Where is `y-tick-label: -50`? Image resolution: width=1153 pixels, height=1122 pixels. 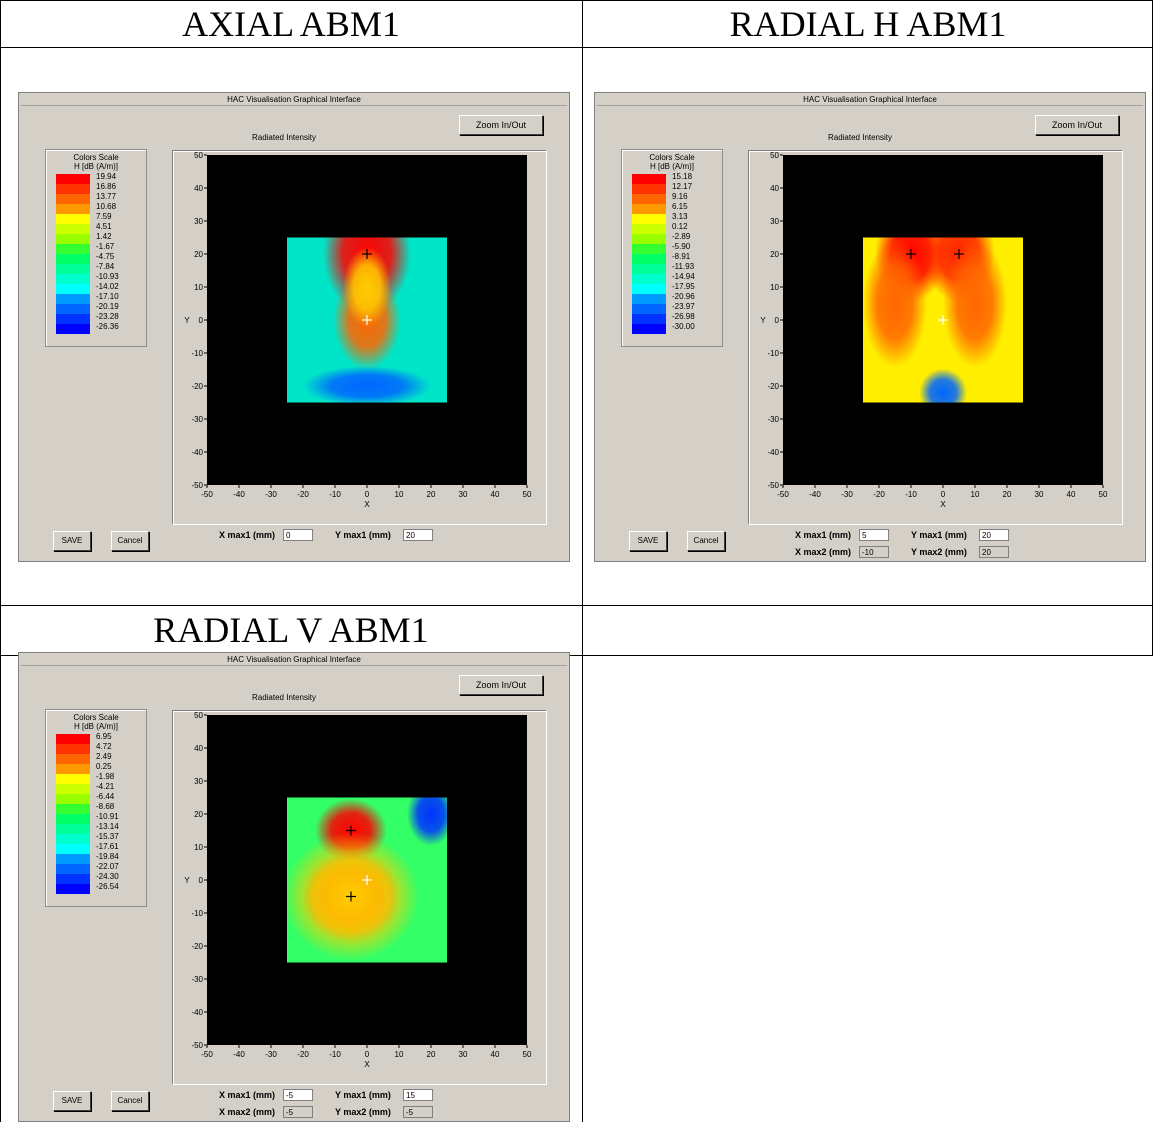
y-tick-label: -50 is located at coordinates (197, 1045).